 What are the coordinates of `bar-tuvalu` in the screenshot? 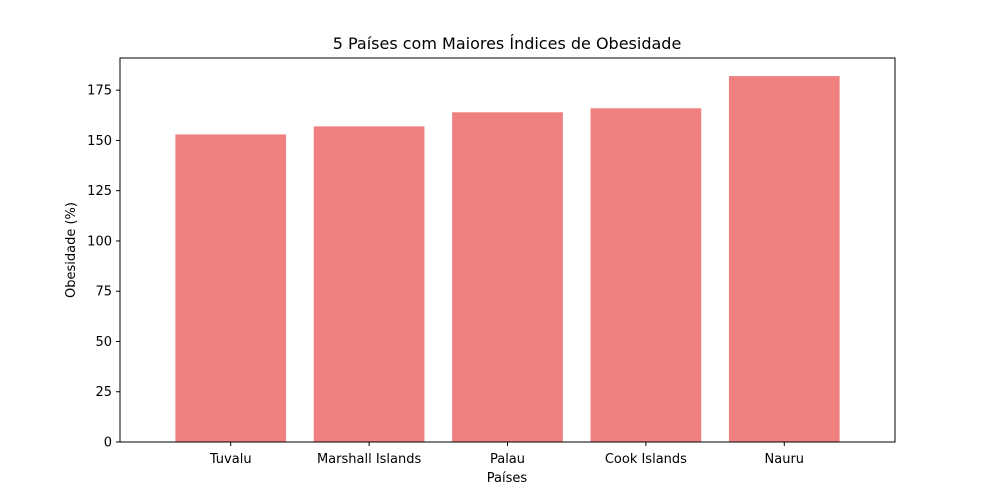 It's located at (231, 288).